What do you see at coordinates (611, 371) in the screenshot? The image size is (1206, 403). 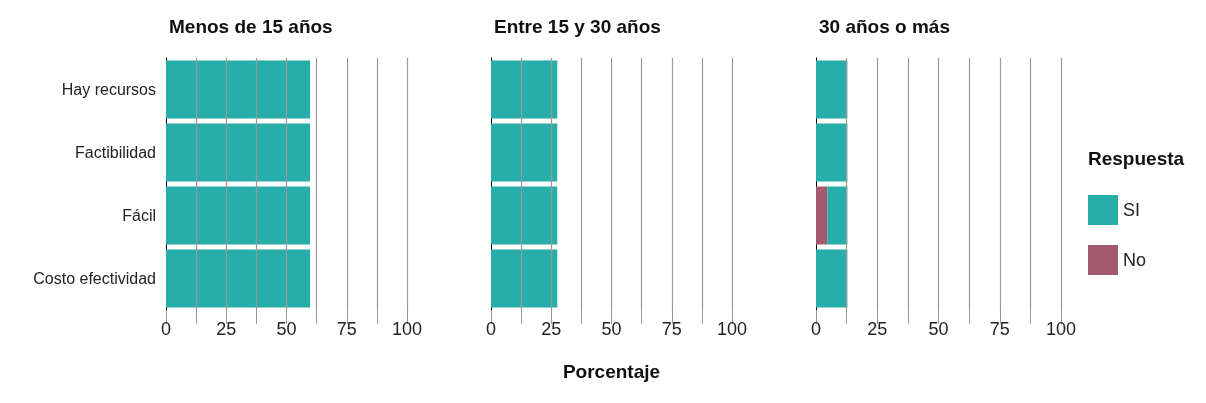 I see `x-axis-title: Porcentaje` at bounding box center [611, 371].